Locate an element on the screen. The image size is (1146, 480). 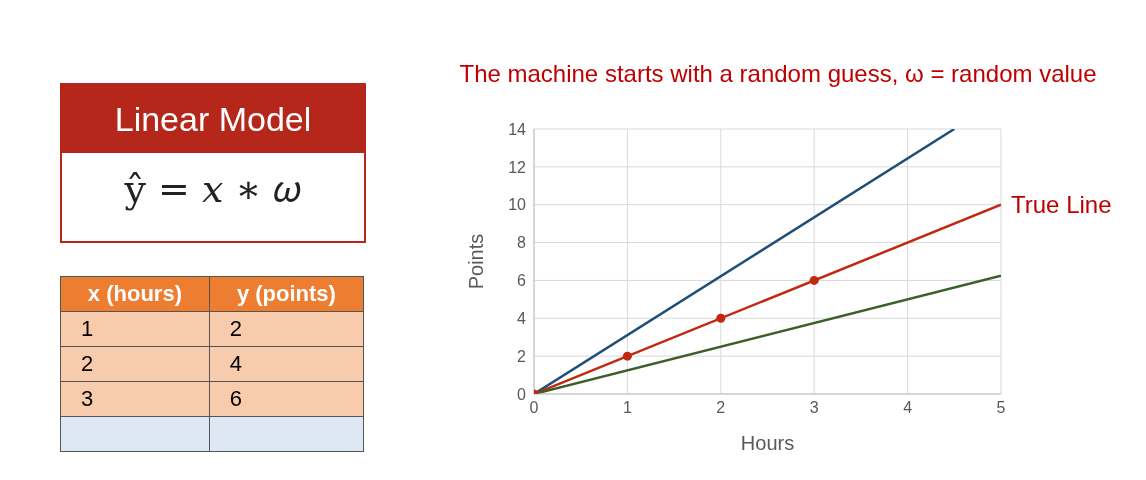
text: Linear Model is located at coordinates (213, 119).